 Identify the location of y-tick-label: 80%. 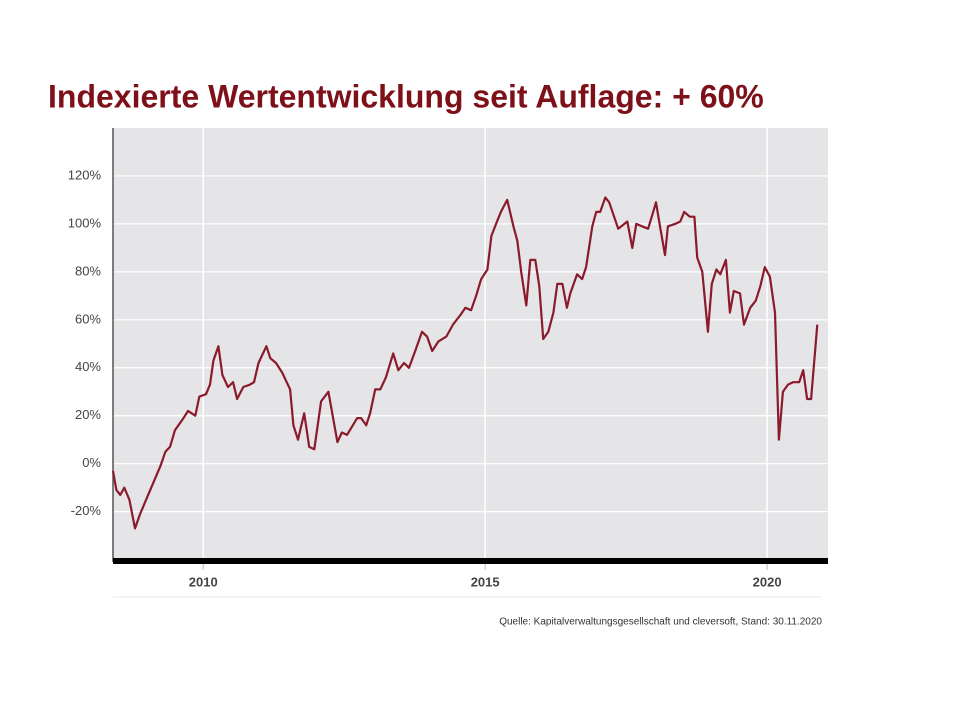
(88, 270).